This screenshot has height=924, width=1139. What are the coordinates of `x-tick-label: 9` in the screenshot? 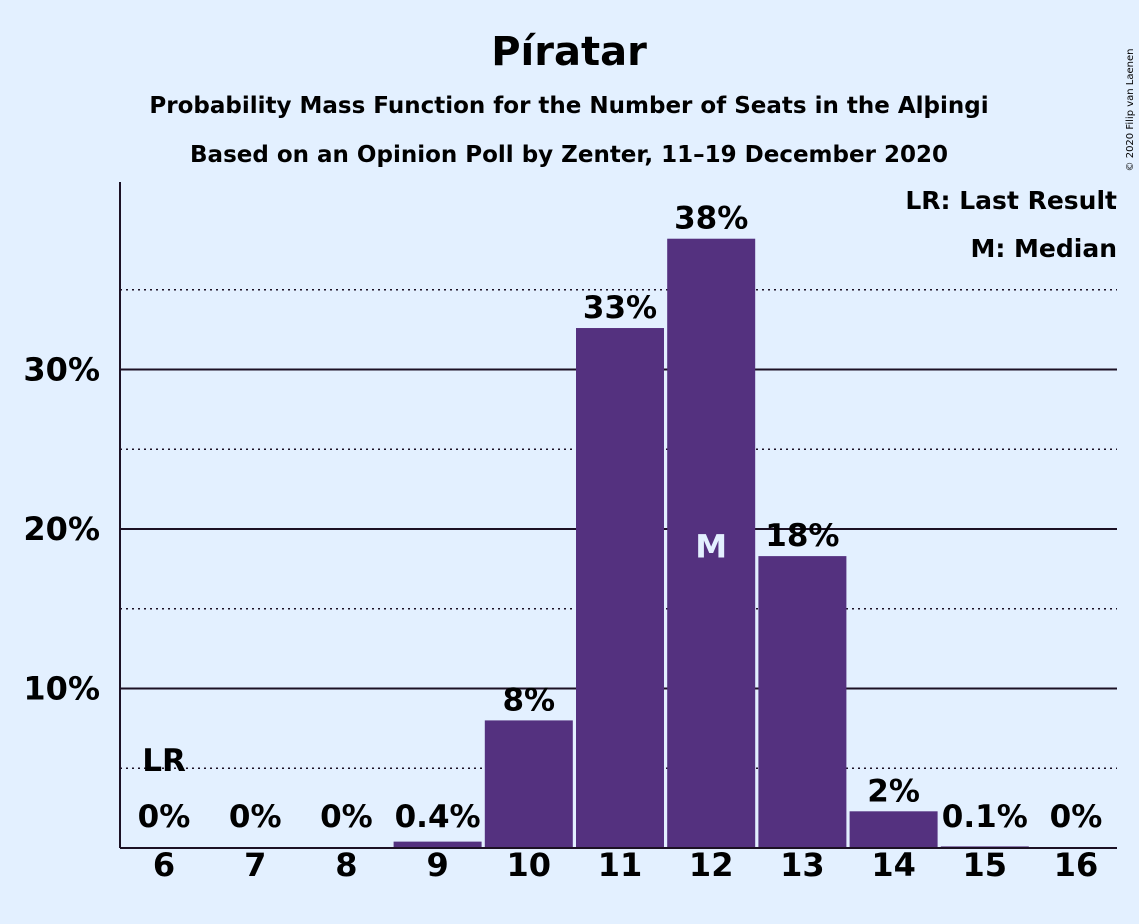 It's located at (437, 865).